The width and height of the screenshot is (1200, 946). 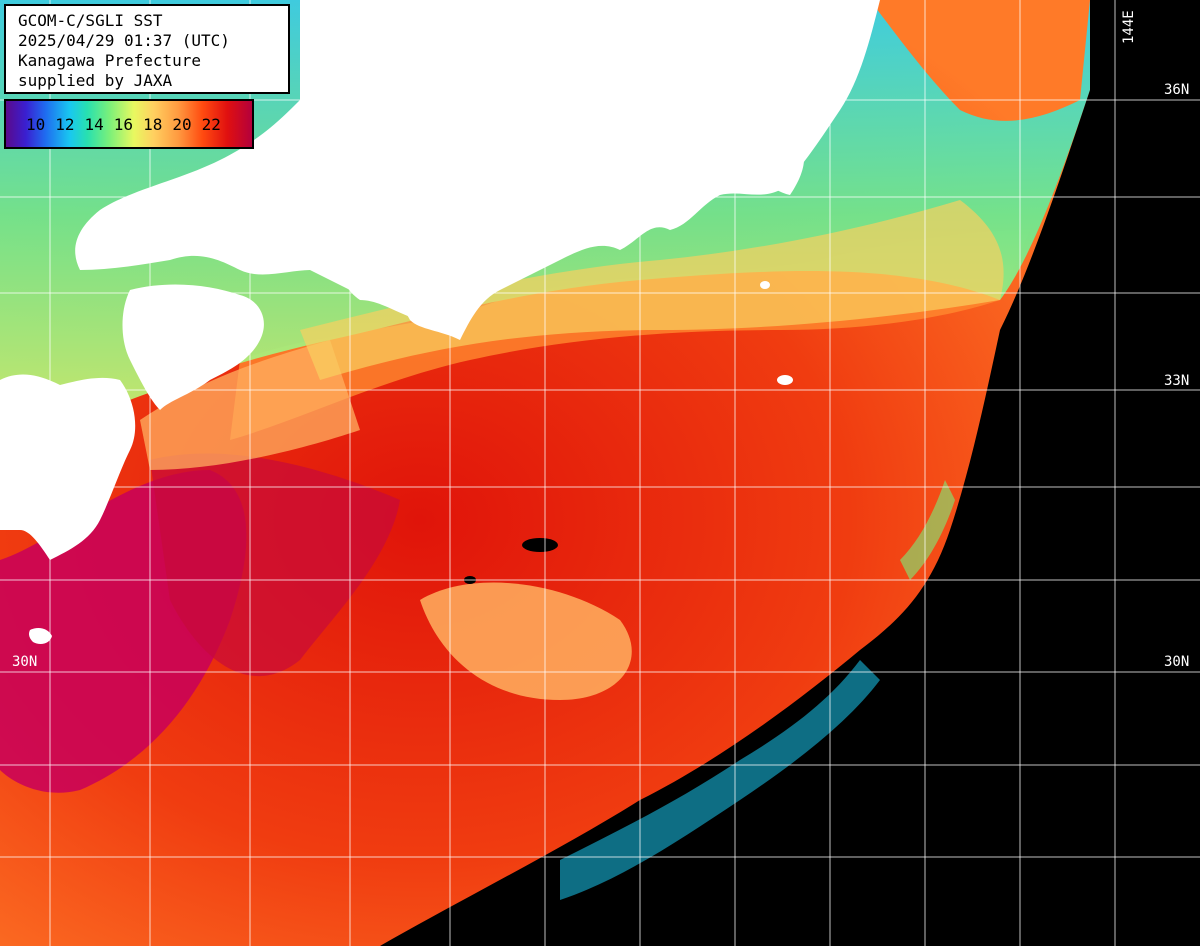 I want to click on temperature-legend: 10 12 14 16 18 20 22, so click(x=129, y=124).